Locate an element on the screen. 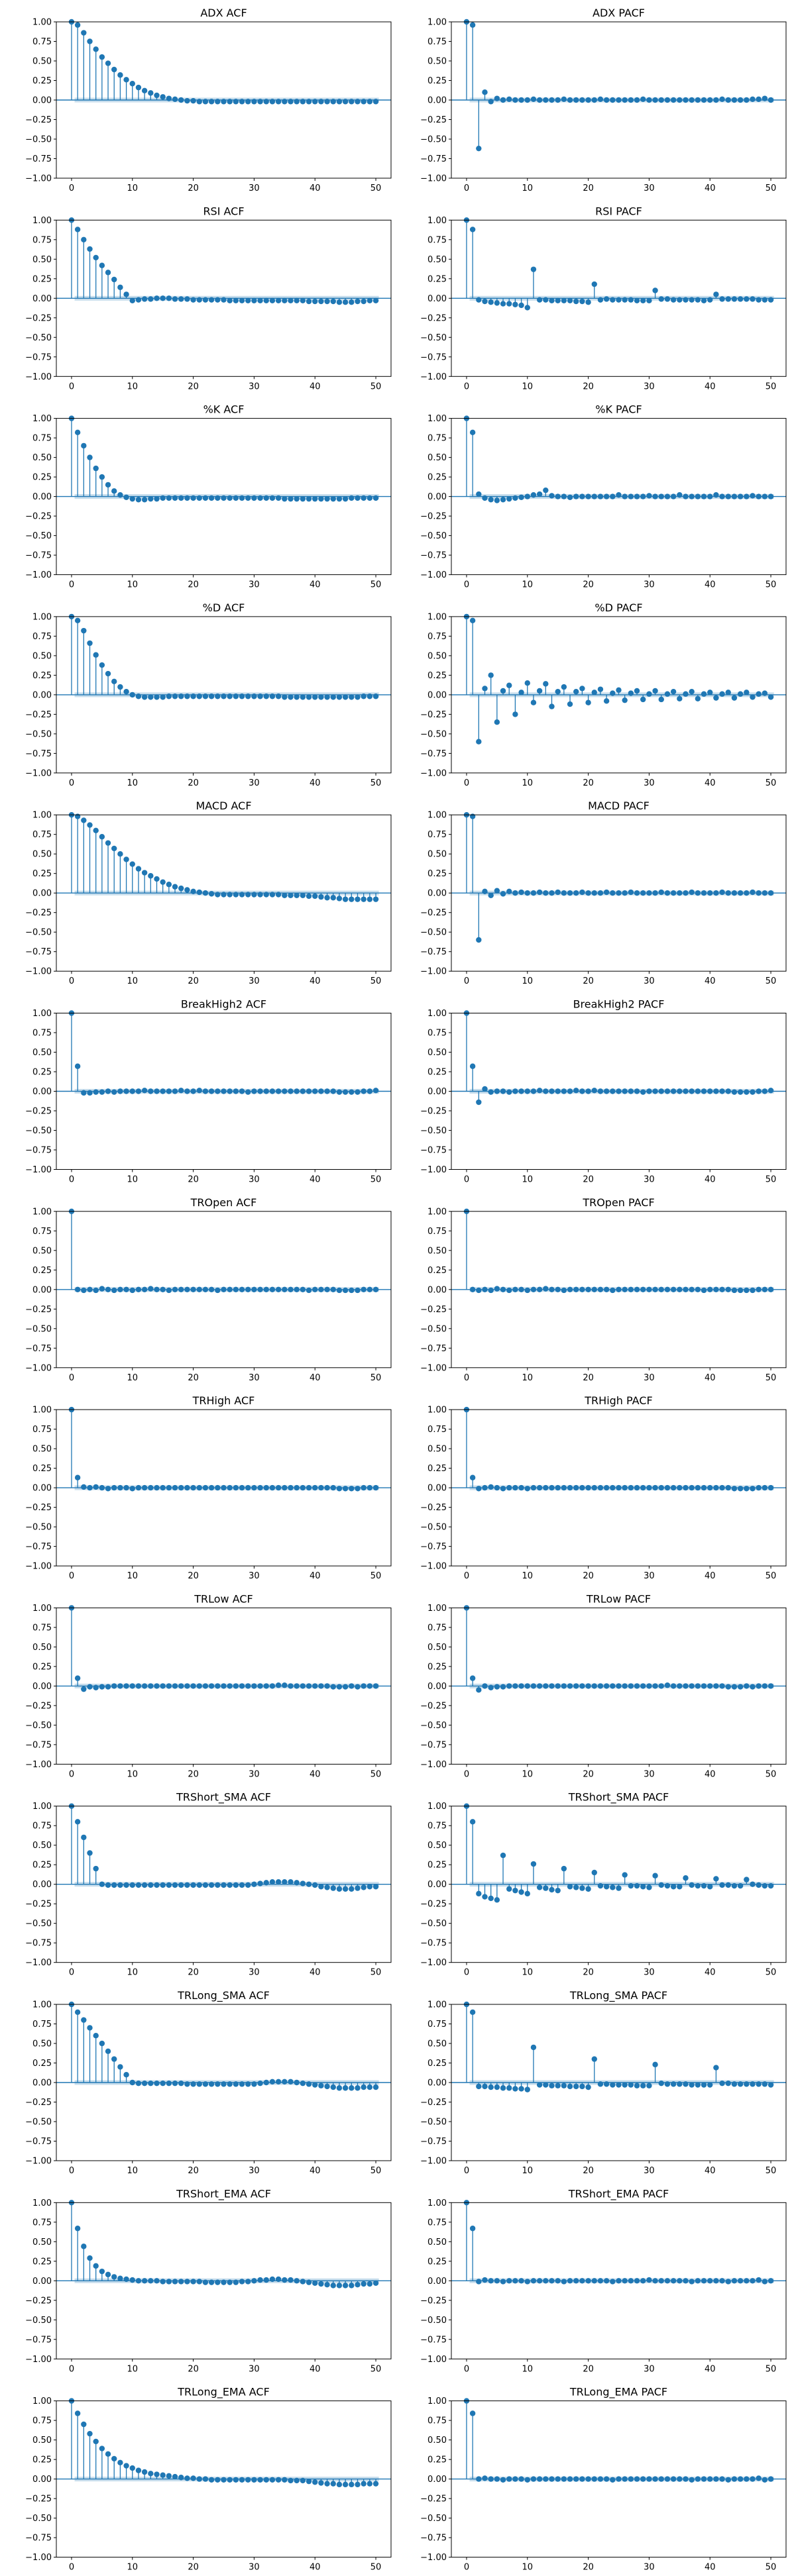 The width and height of the screenshot is (794, 2576). y-tick-label: −0.25 is located at coordinates (38, 715).